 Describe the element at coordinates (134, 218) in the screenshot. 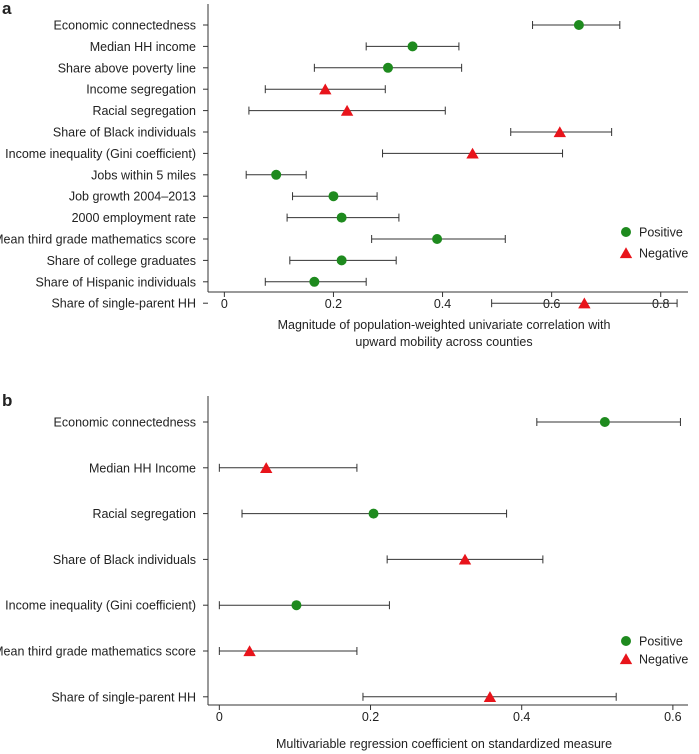

I see `row-label: 2000 employment rate` at that location.